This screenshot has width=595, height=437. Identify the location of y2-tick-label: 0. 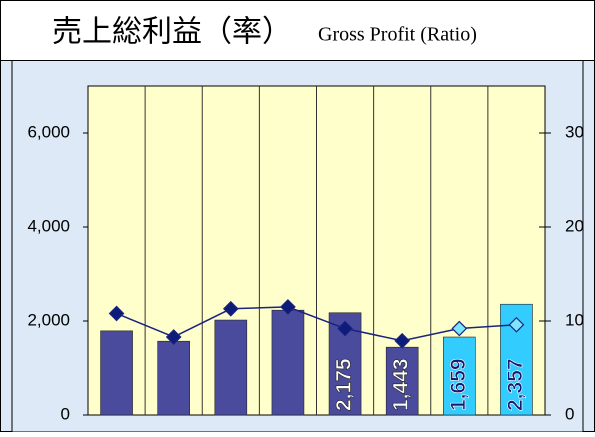
(569, 413).